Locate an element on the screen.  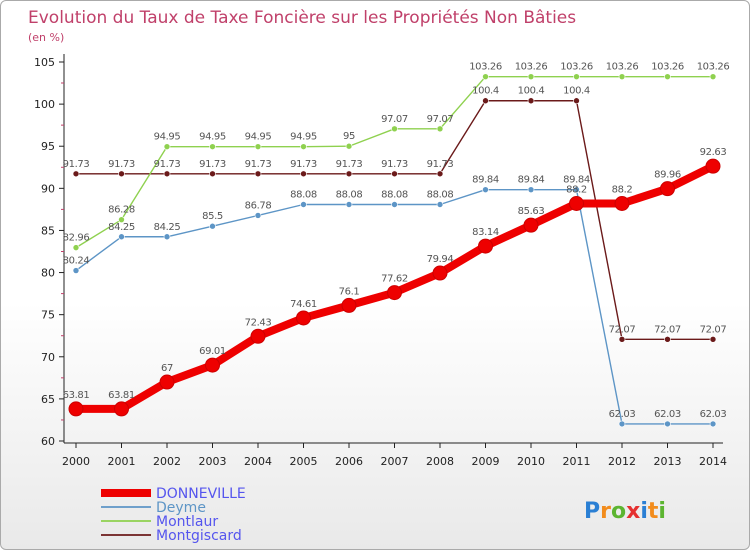
data-label-donneville: 89.96 is located at coordinates (667, 175).